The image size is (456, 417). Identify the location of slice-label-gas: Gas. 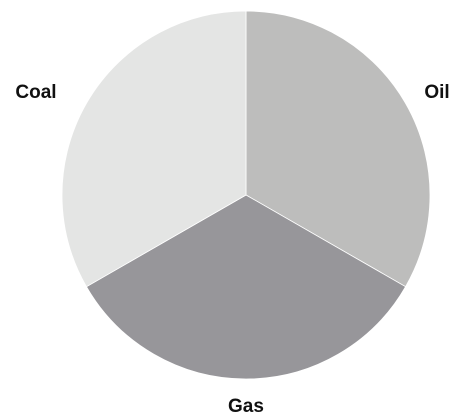
(246, 406).